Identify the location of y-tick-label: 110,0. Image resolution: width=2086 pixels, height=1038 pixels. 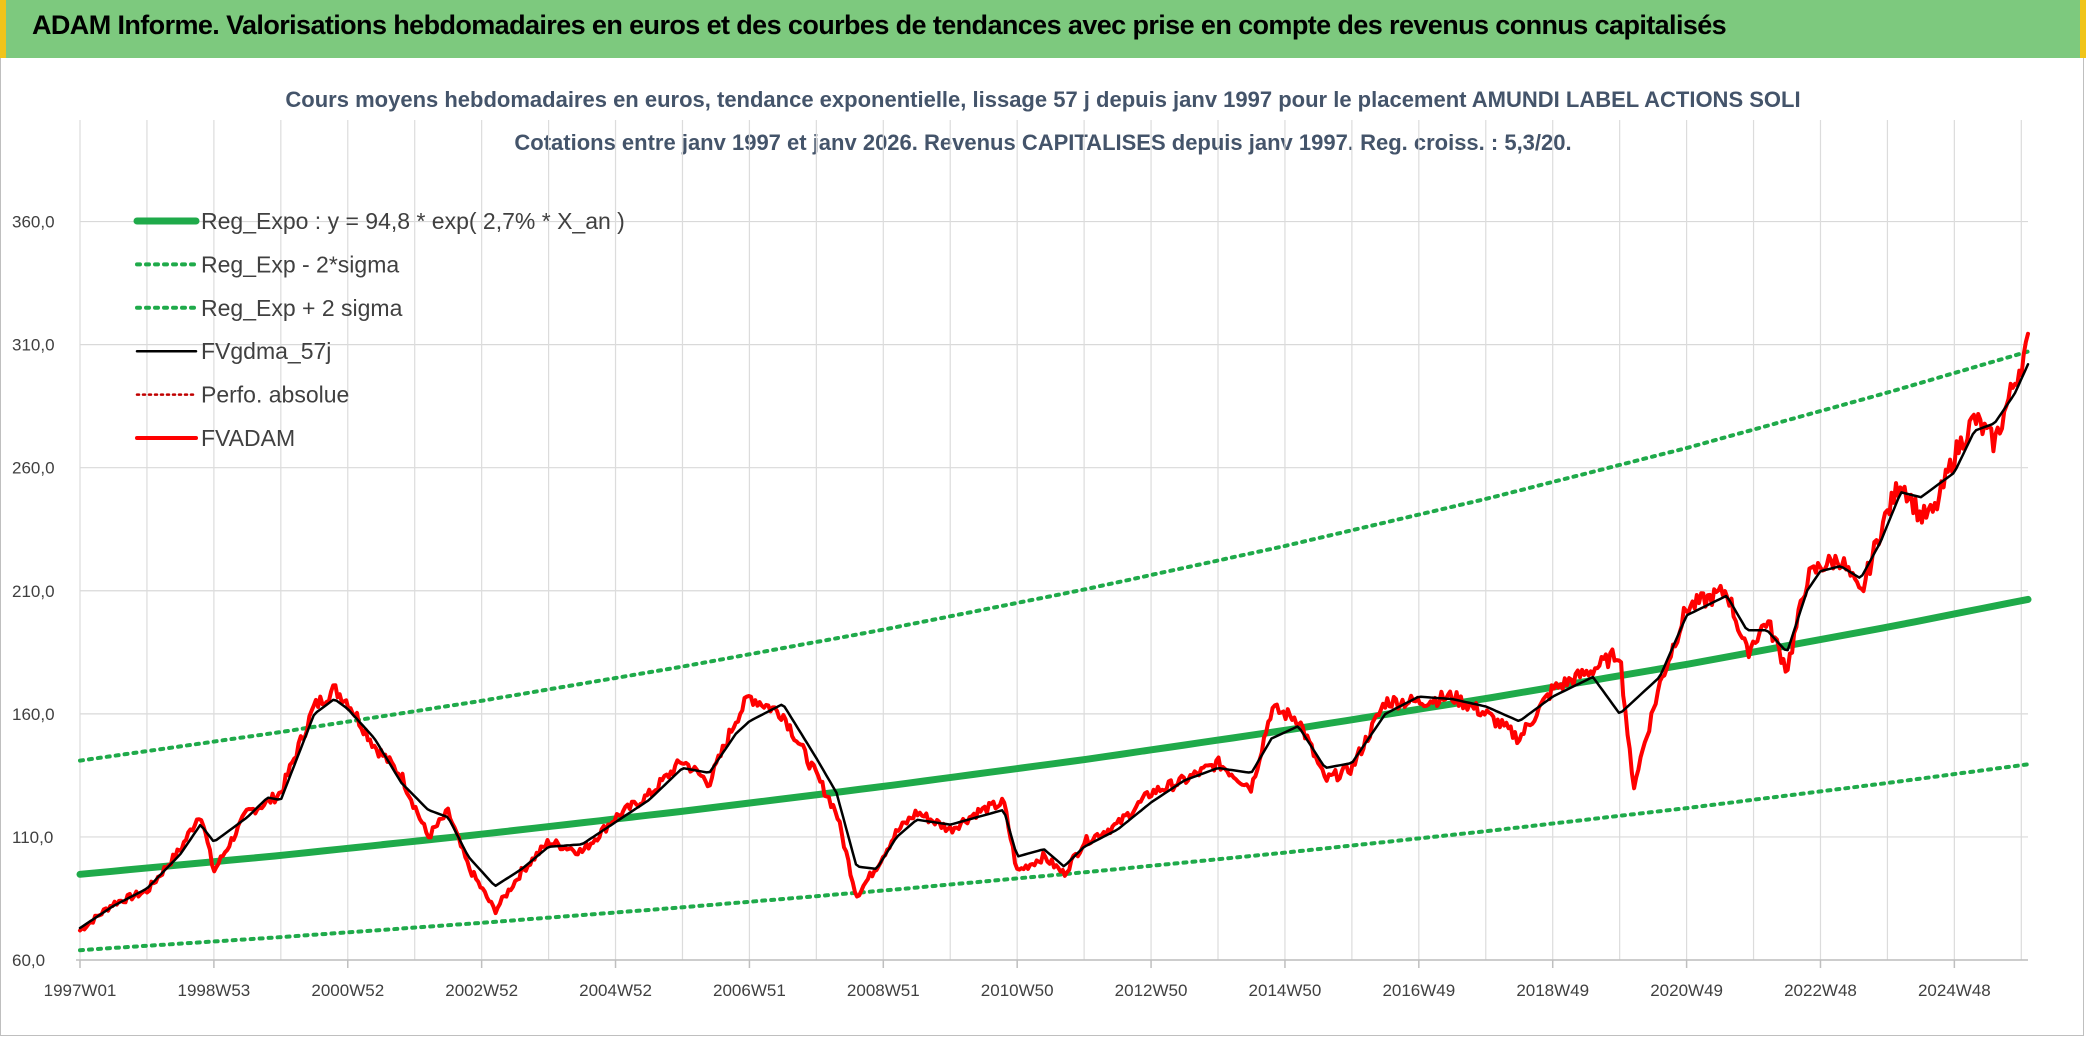
(32, 837).